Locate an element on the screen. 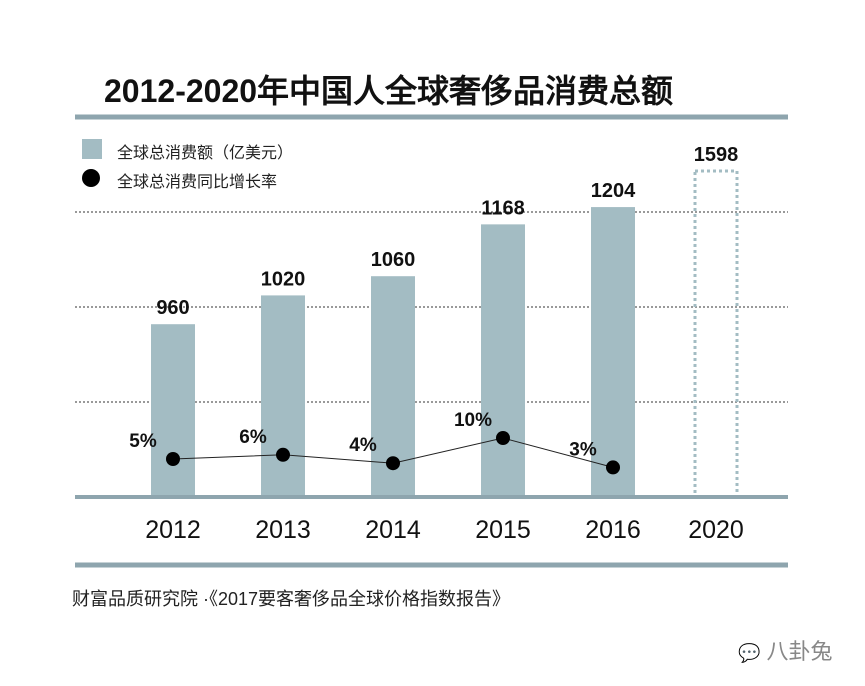  bar-value-label: 960 is located at coordinates (172, 308).